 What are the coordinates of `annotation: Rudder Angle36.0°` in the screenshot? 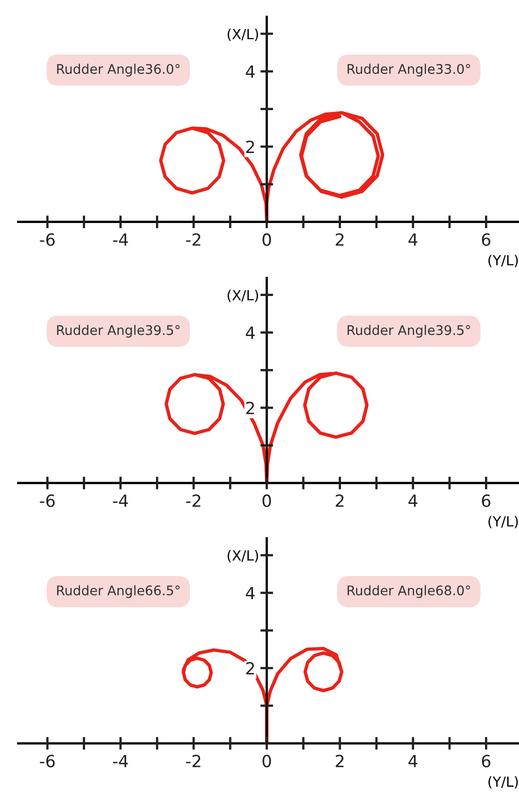 It's located at (118, 70).